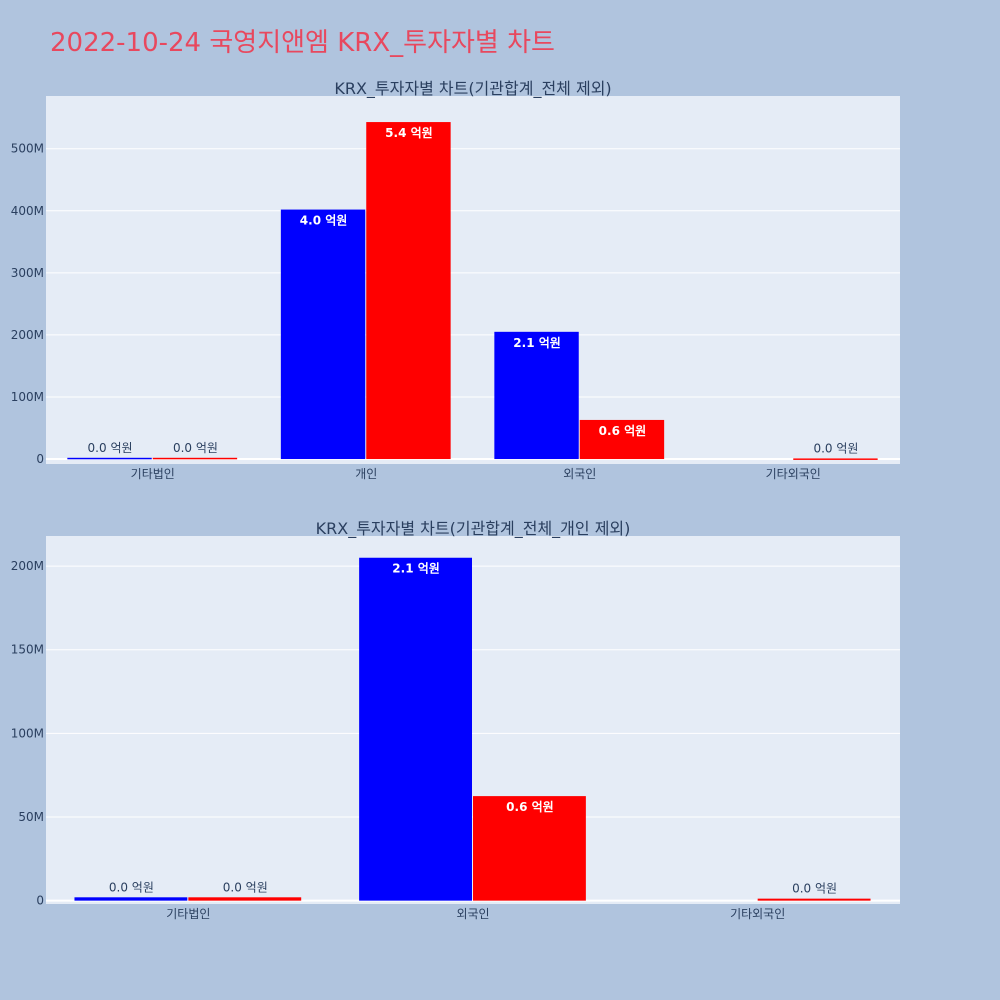 This screenshot has width=1000, height=1000. I want to click on y-tick-label: 300M, so click(27, 273).